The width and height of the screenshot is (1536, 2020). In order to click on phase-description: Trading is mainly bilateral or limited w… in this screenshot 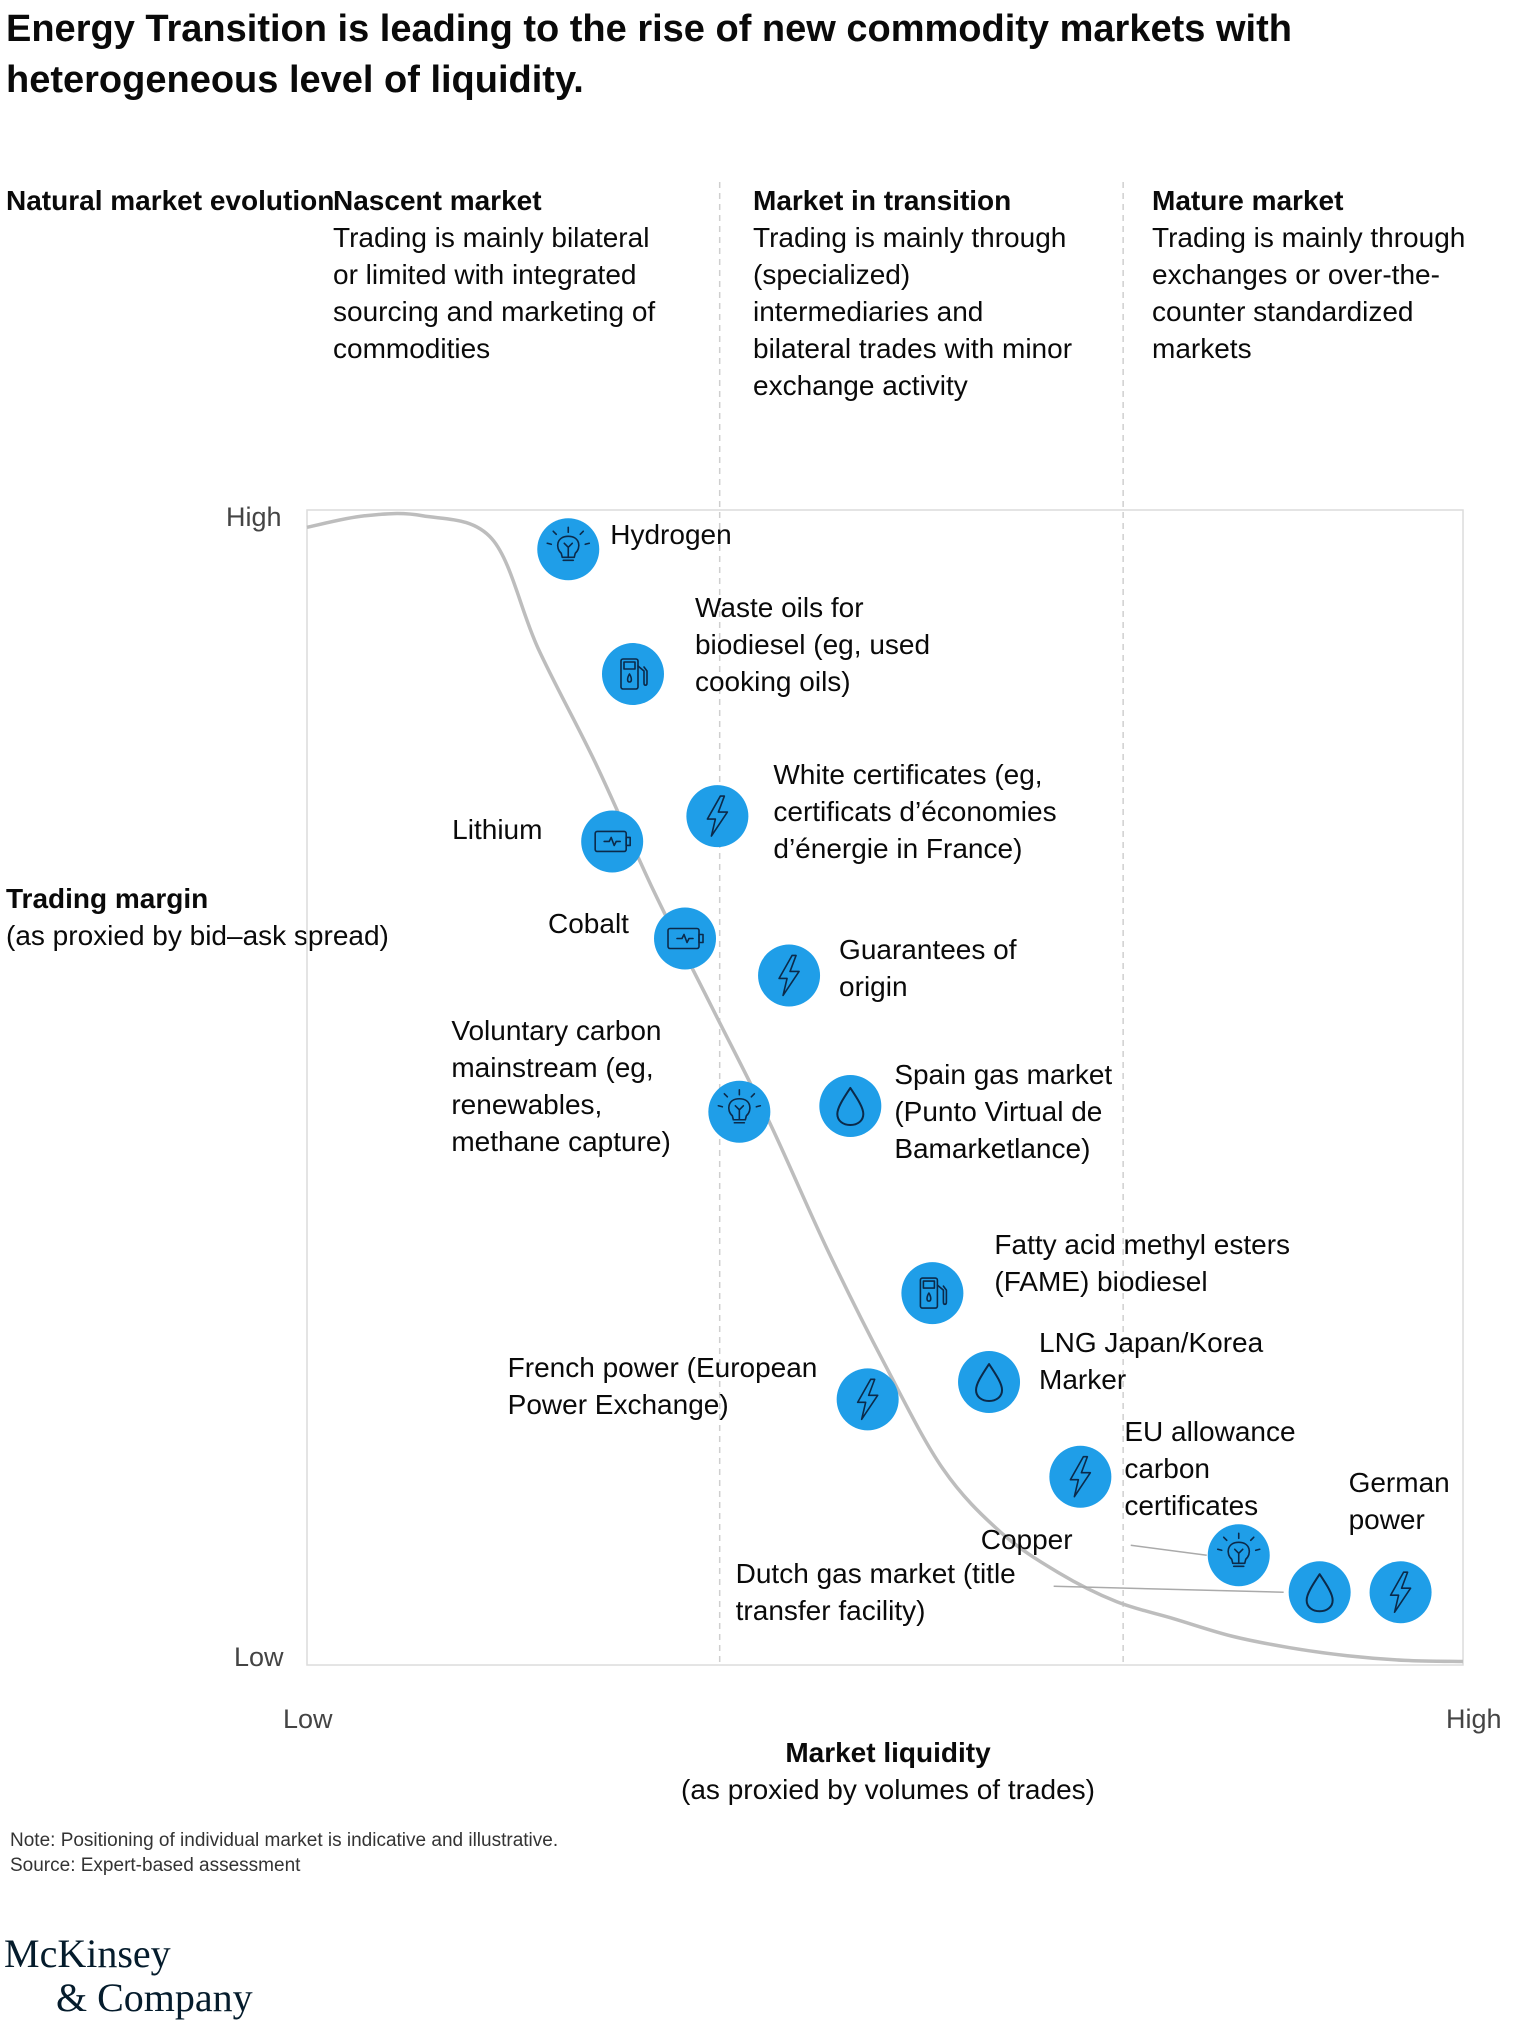, I will do `click(494, 293)`.